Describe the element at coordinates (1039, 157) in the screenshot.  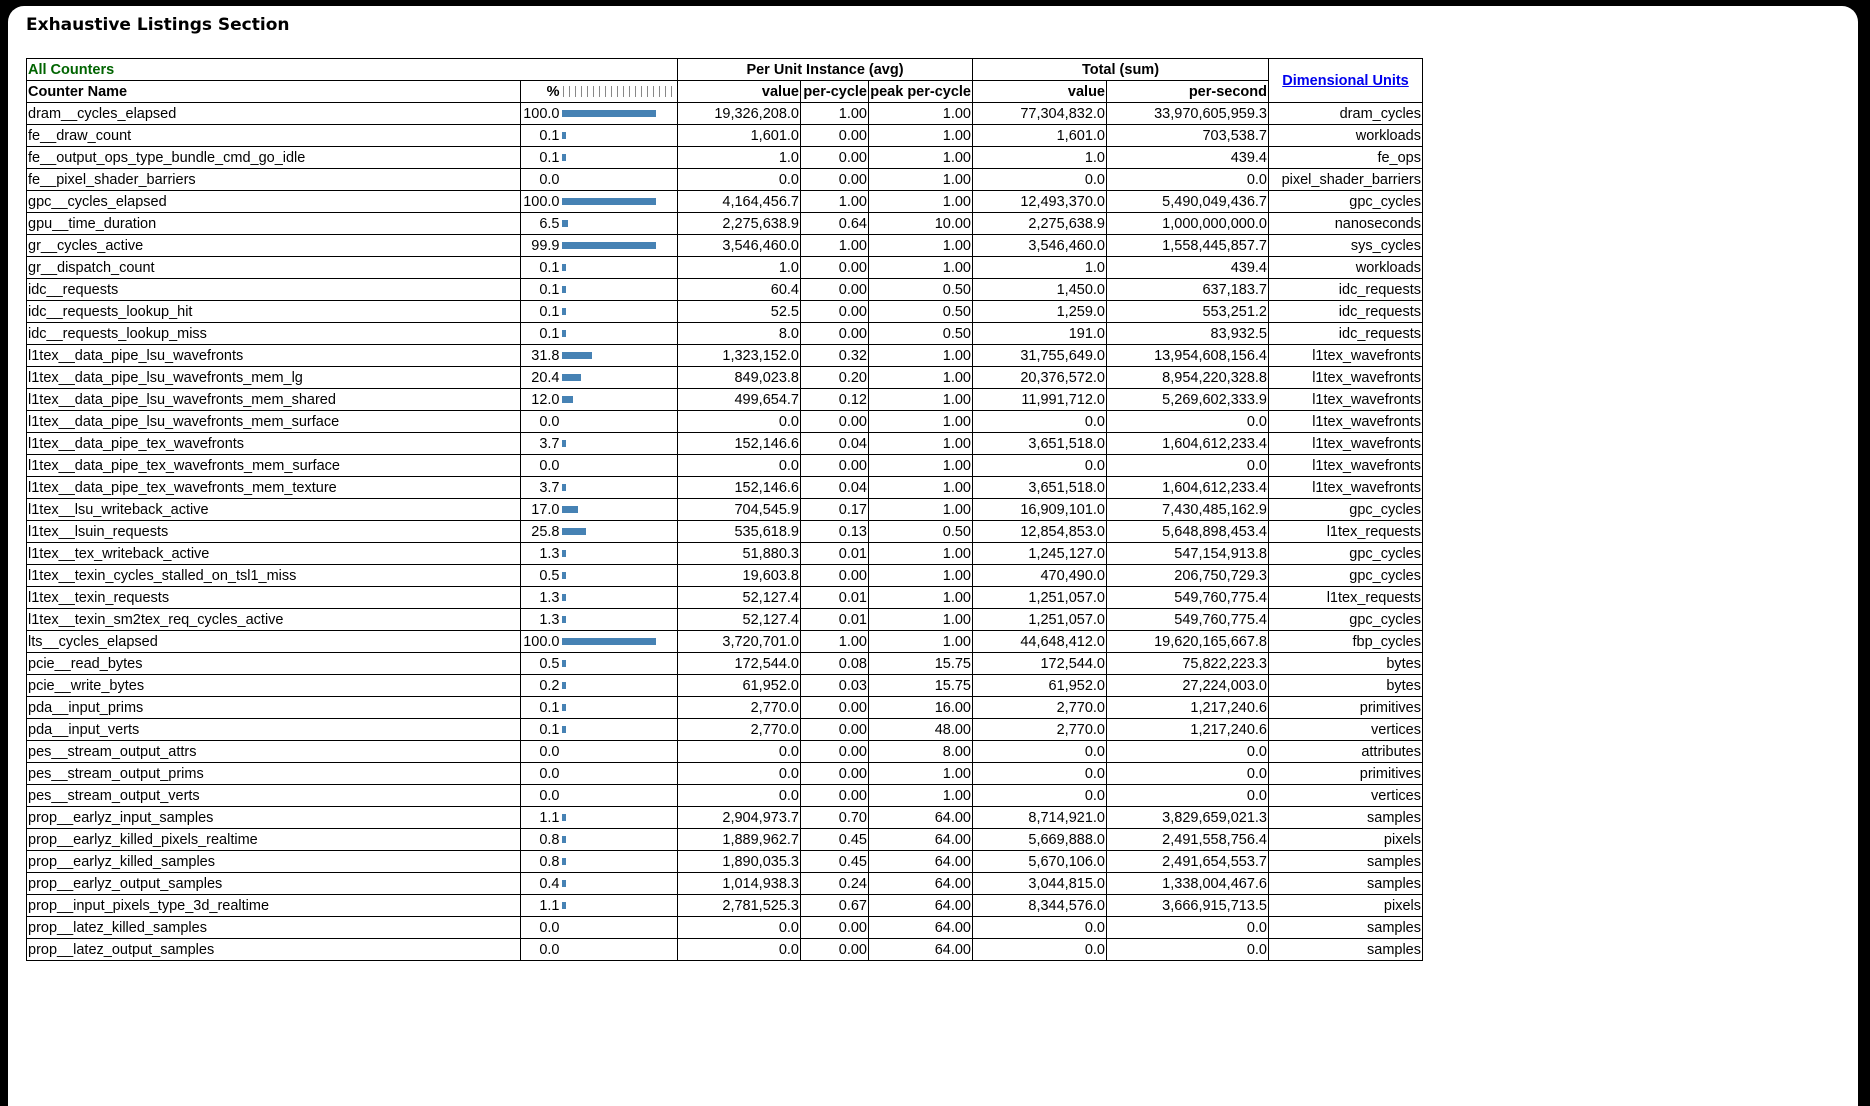
I see `counter-total: 1.0` at that location.